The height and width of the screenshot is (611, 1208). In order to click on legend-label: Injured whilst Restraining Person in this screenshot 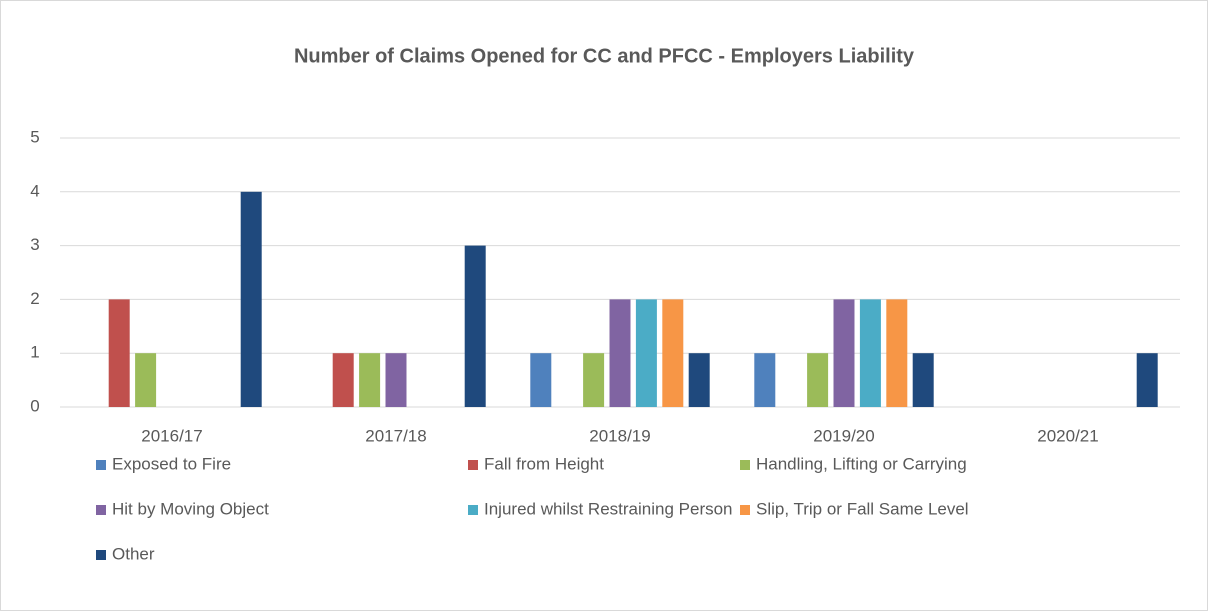, I will do `click(608, 508)`.